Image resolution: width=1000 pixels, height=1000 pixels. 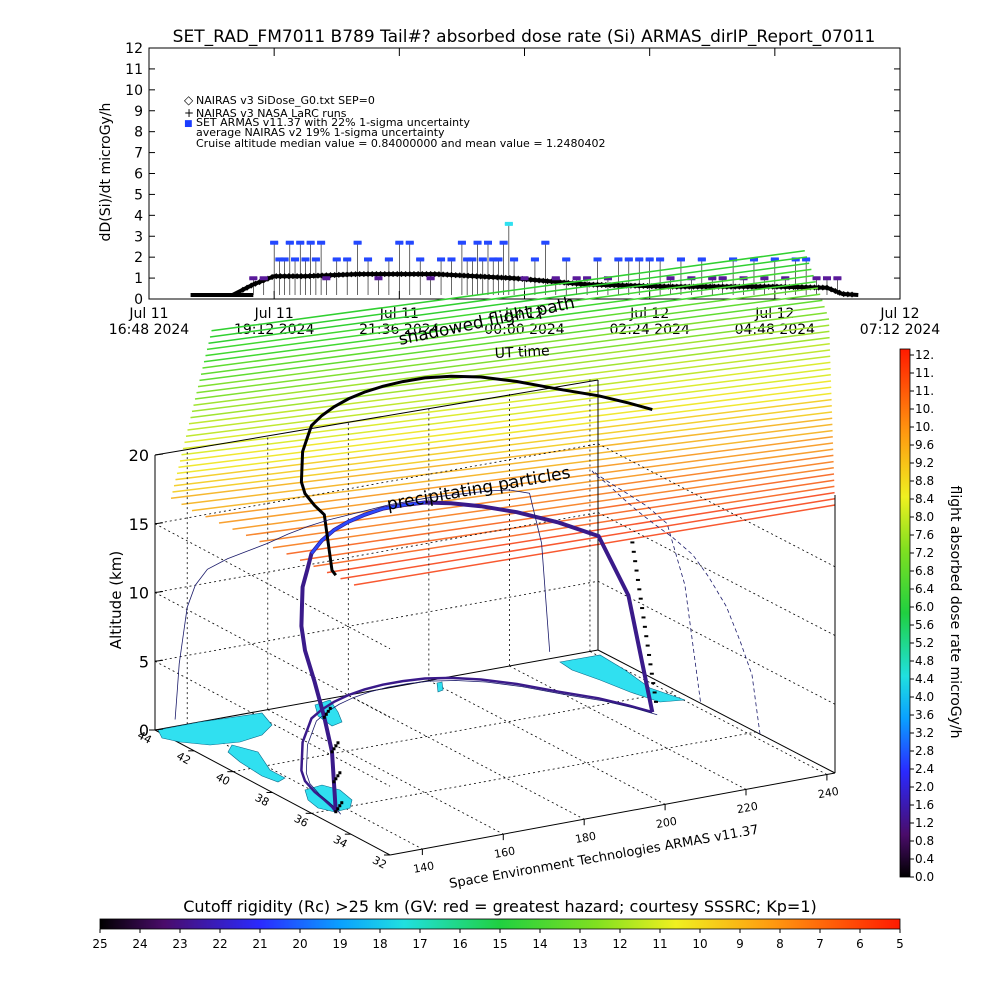 I want to click on legend-symbol-0: ◇, so click(x=189, y=100).